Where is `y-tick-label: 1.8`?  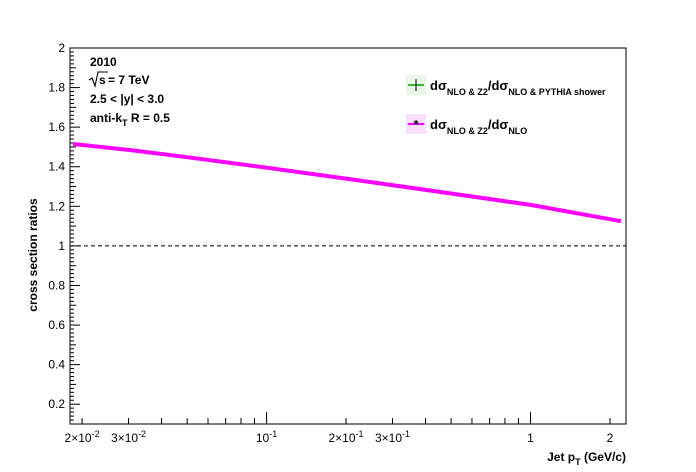 y-tick-label: 1.8 is located at coordinates (56, 88).